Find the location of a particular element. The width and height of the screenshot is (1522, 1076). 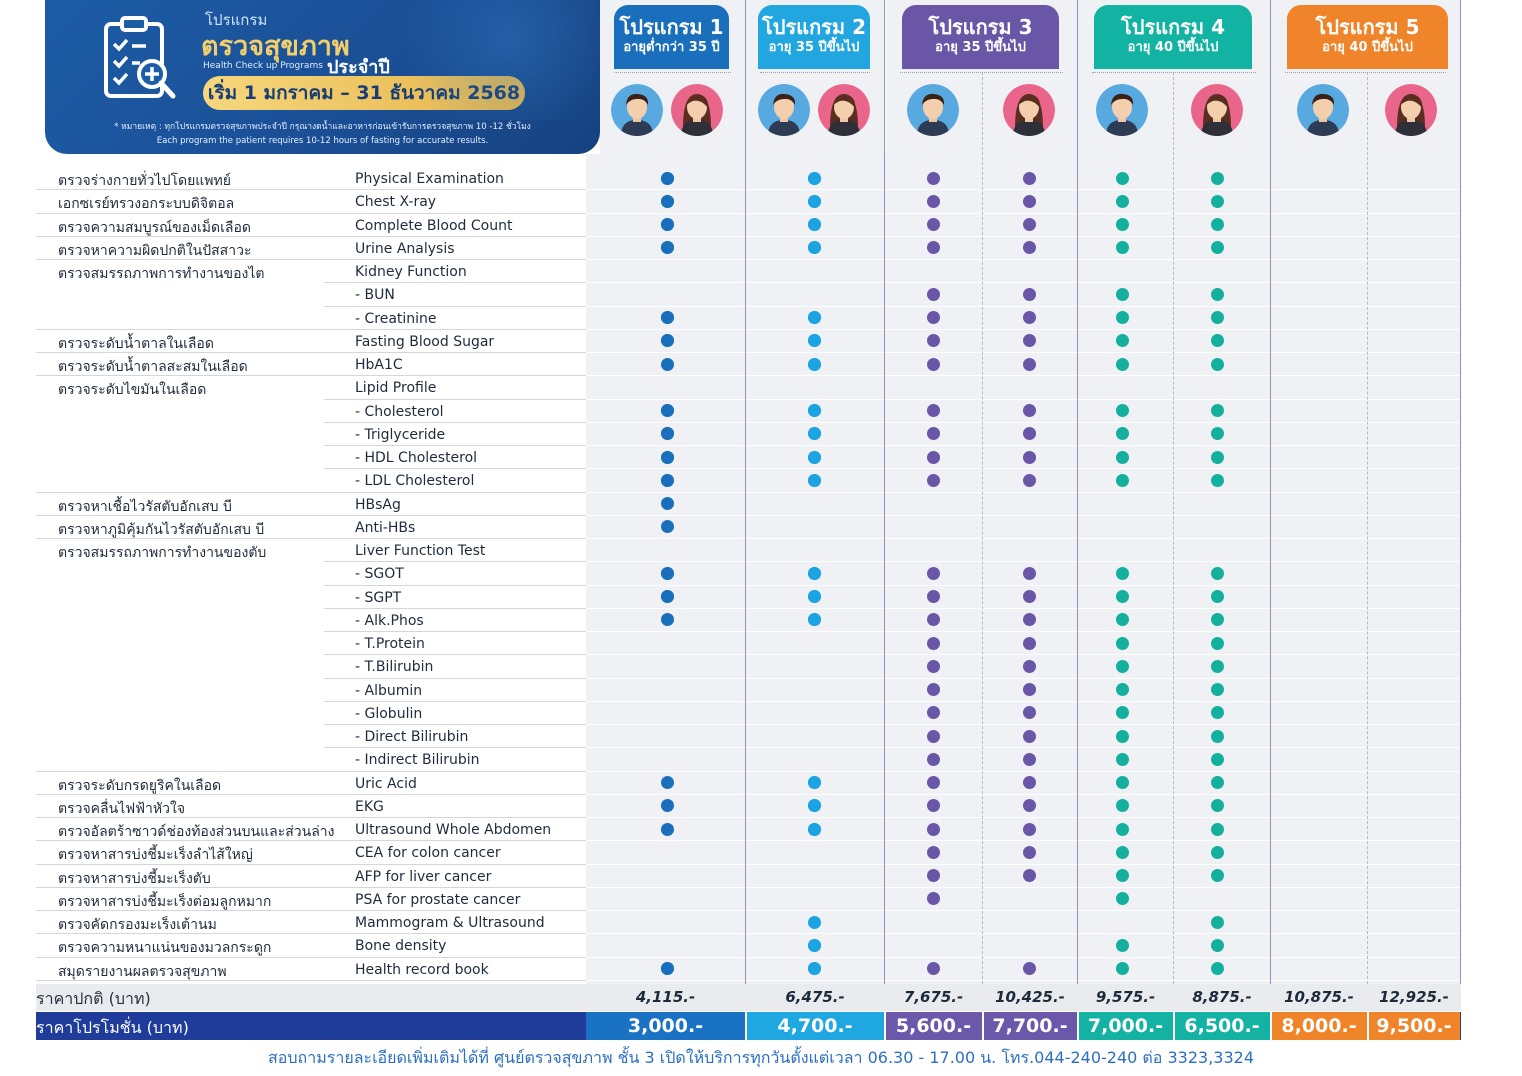

row-label-en: Health record book is located at coordinates (422, 969).